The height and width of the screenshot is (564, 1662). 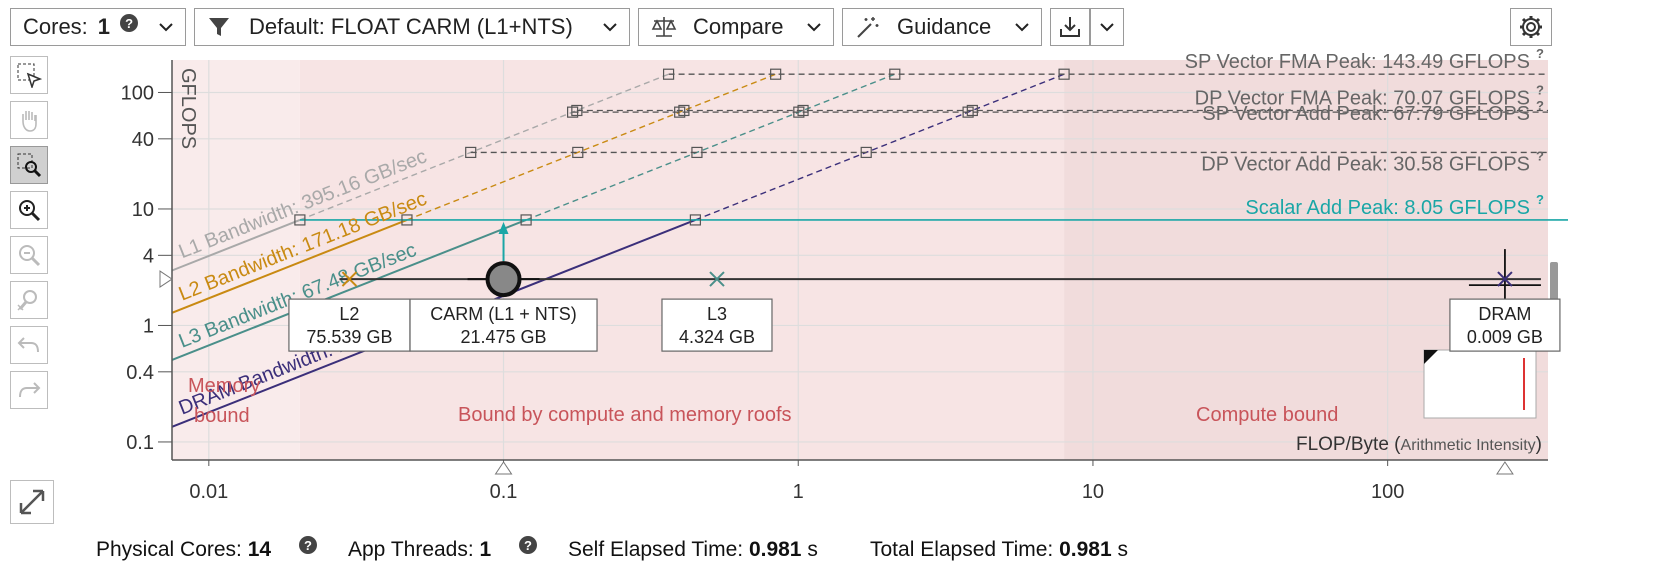 I want to click on compute-bound-label: Compute bound, so click(x=1267, y=415).